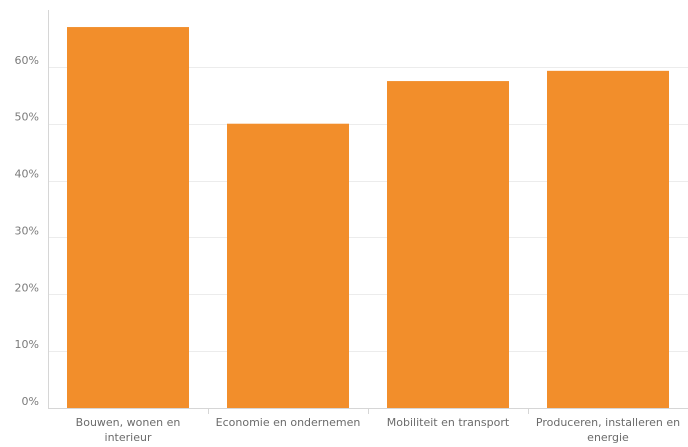 The height and width of the screenshot is (447, 688). What do you see at coordinates (27, 60) in the screenshot?
I see `y-tick-label: 60%` at bounding box center [27, 60].